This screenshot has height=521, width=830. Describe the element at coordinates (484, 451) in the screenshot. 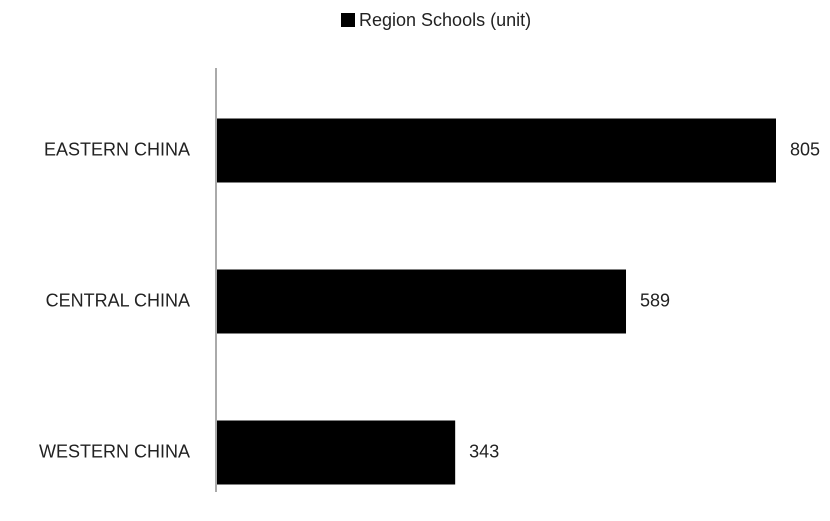

I see `value-label: 343` at that location.